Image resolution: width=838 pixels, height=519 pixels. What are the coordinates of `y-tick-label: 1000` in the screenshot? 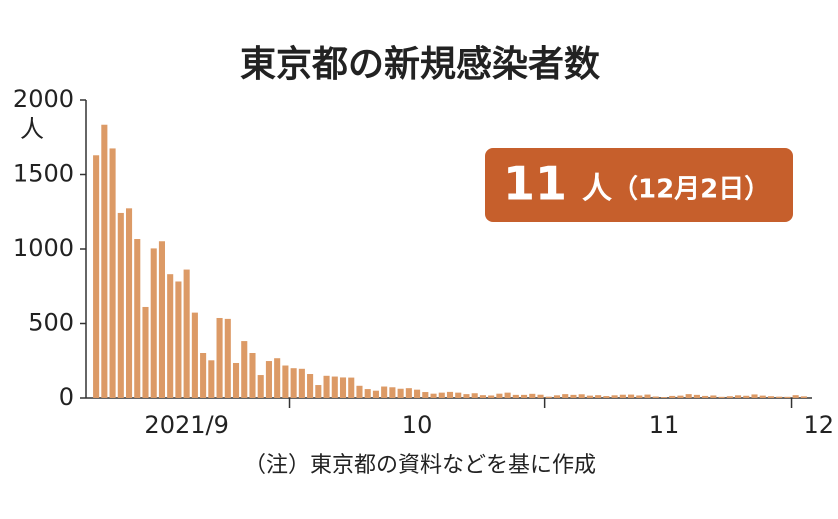 It's located at (43, 248).